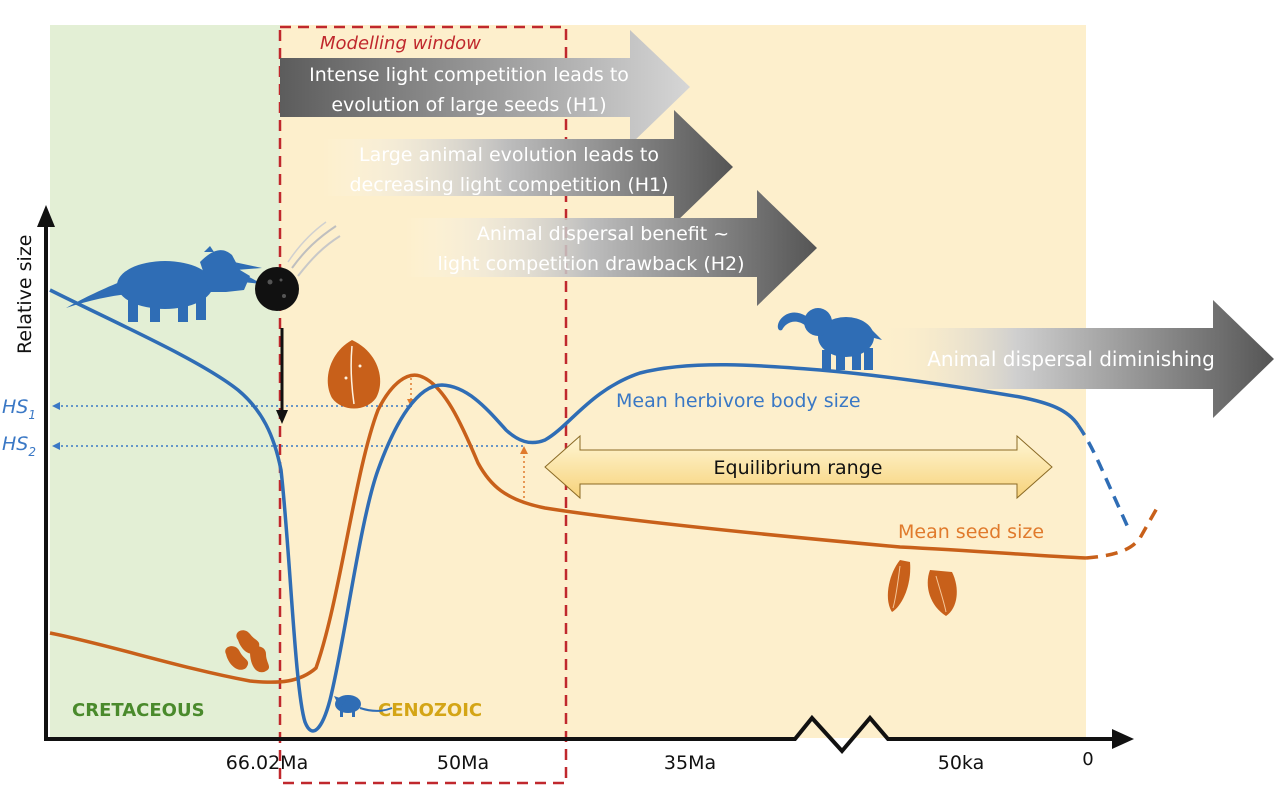  Describe the element at coordinates (468, 105) in the screenshot. I see `h1-seeds-text-line2: evolution of large seeds (H1)` at that location.